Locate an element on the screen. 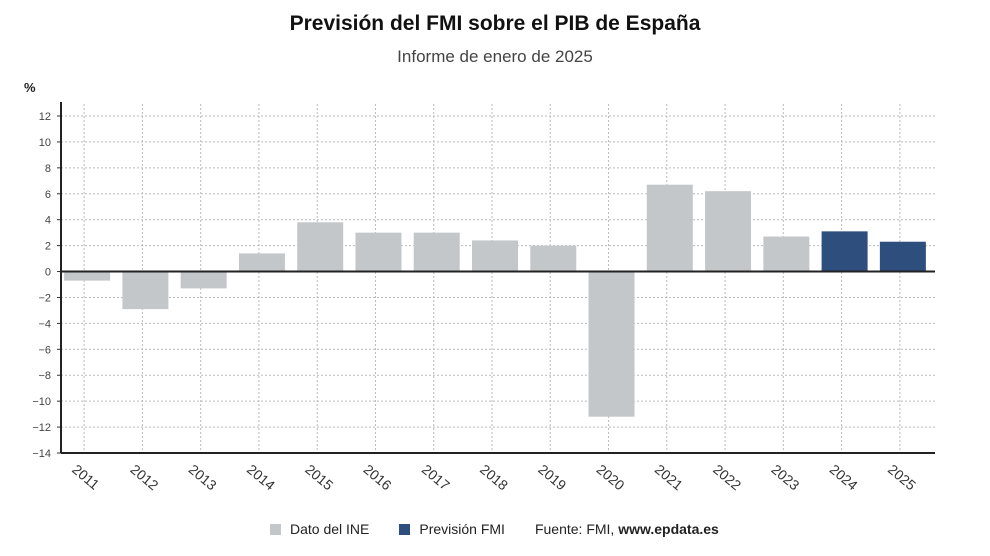 This screenshot has width=990, height=556. source-text: Fuente: FMI, www.epdata.es is located at coordinates (626, 529).